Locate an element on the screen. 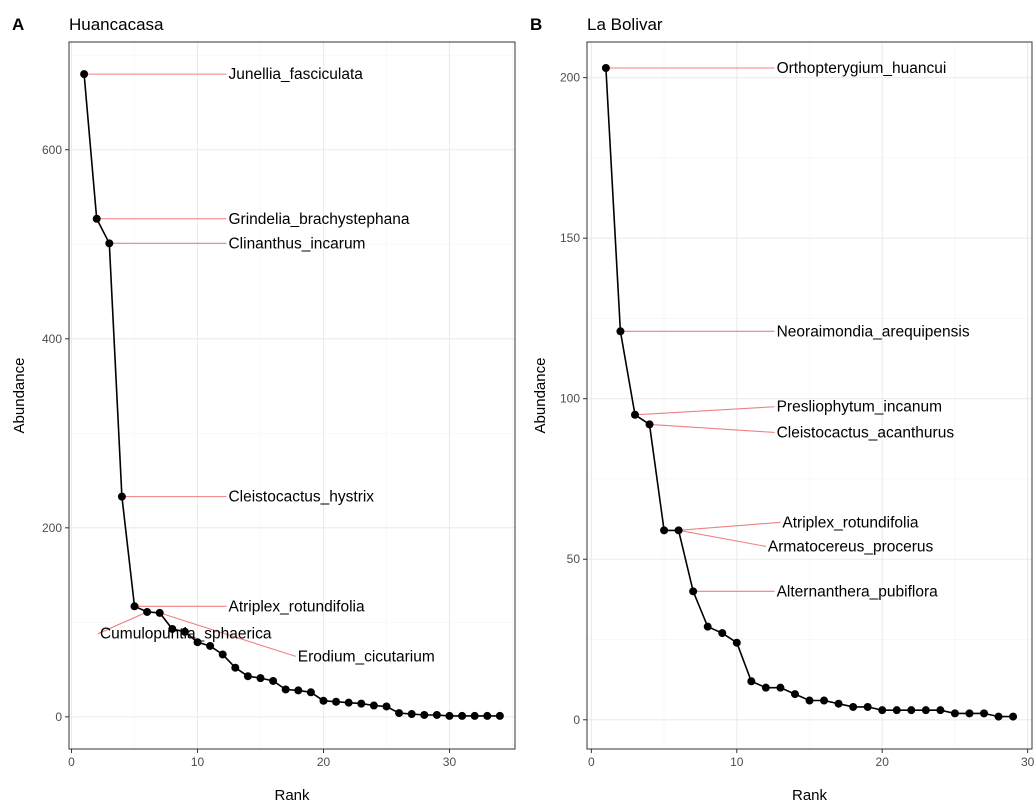 This screenshot has width=1035, height=805. y-tick-label: 50 is located at coordinates (574, 559).